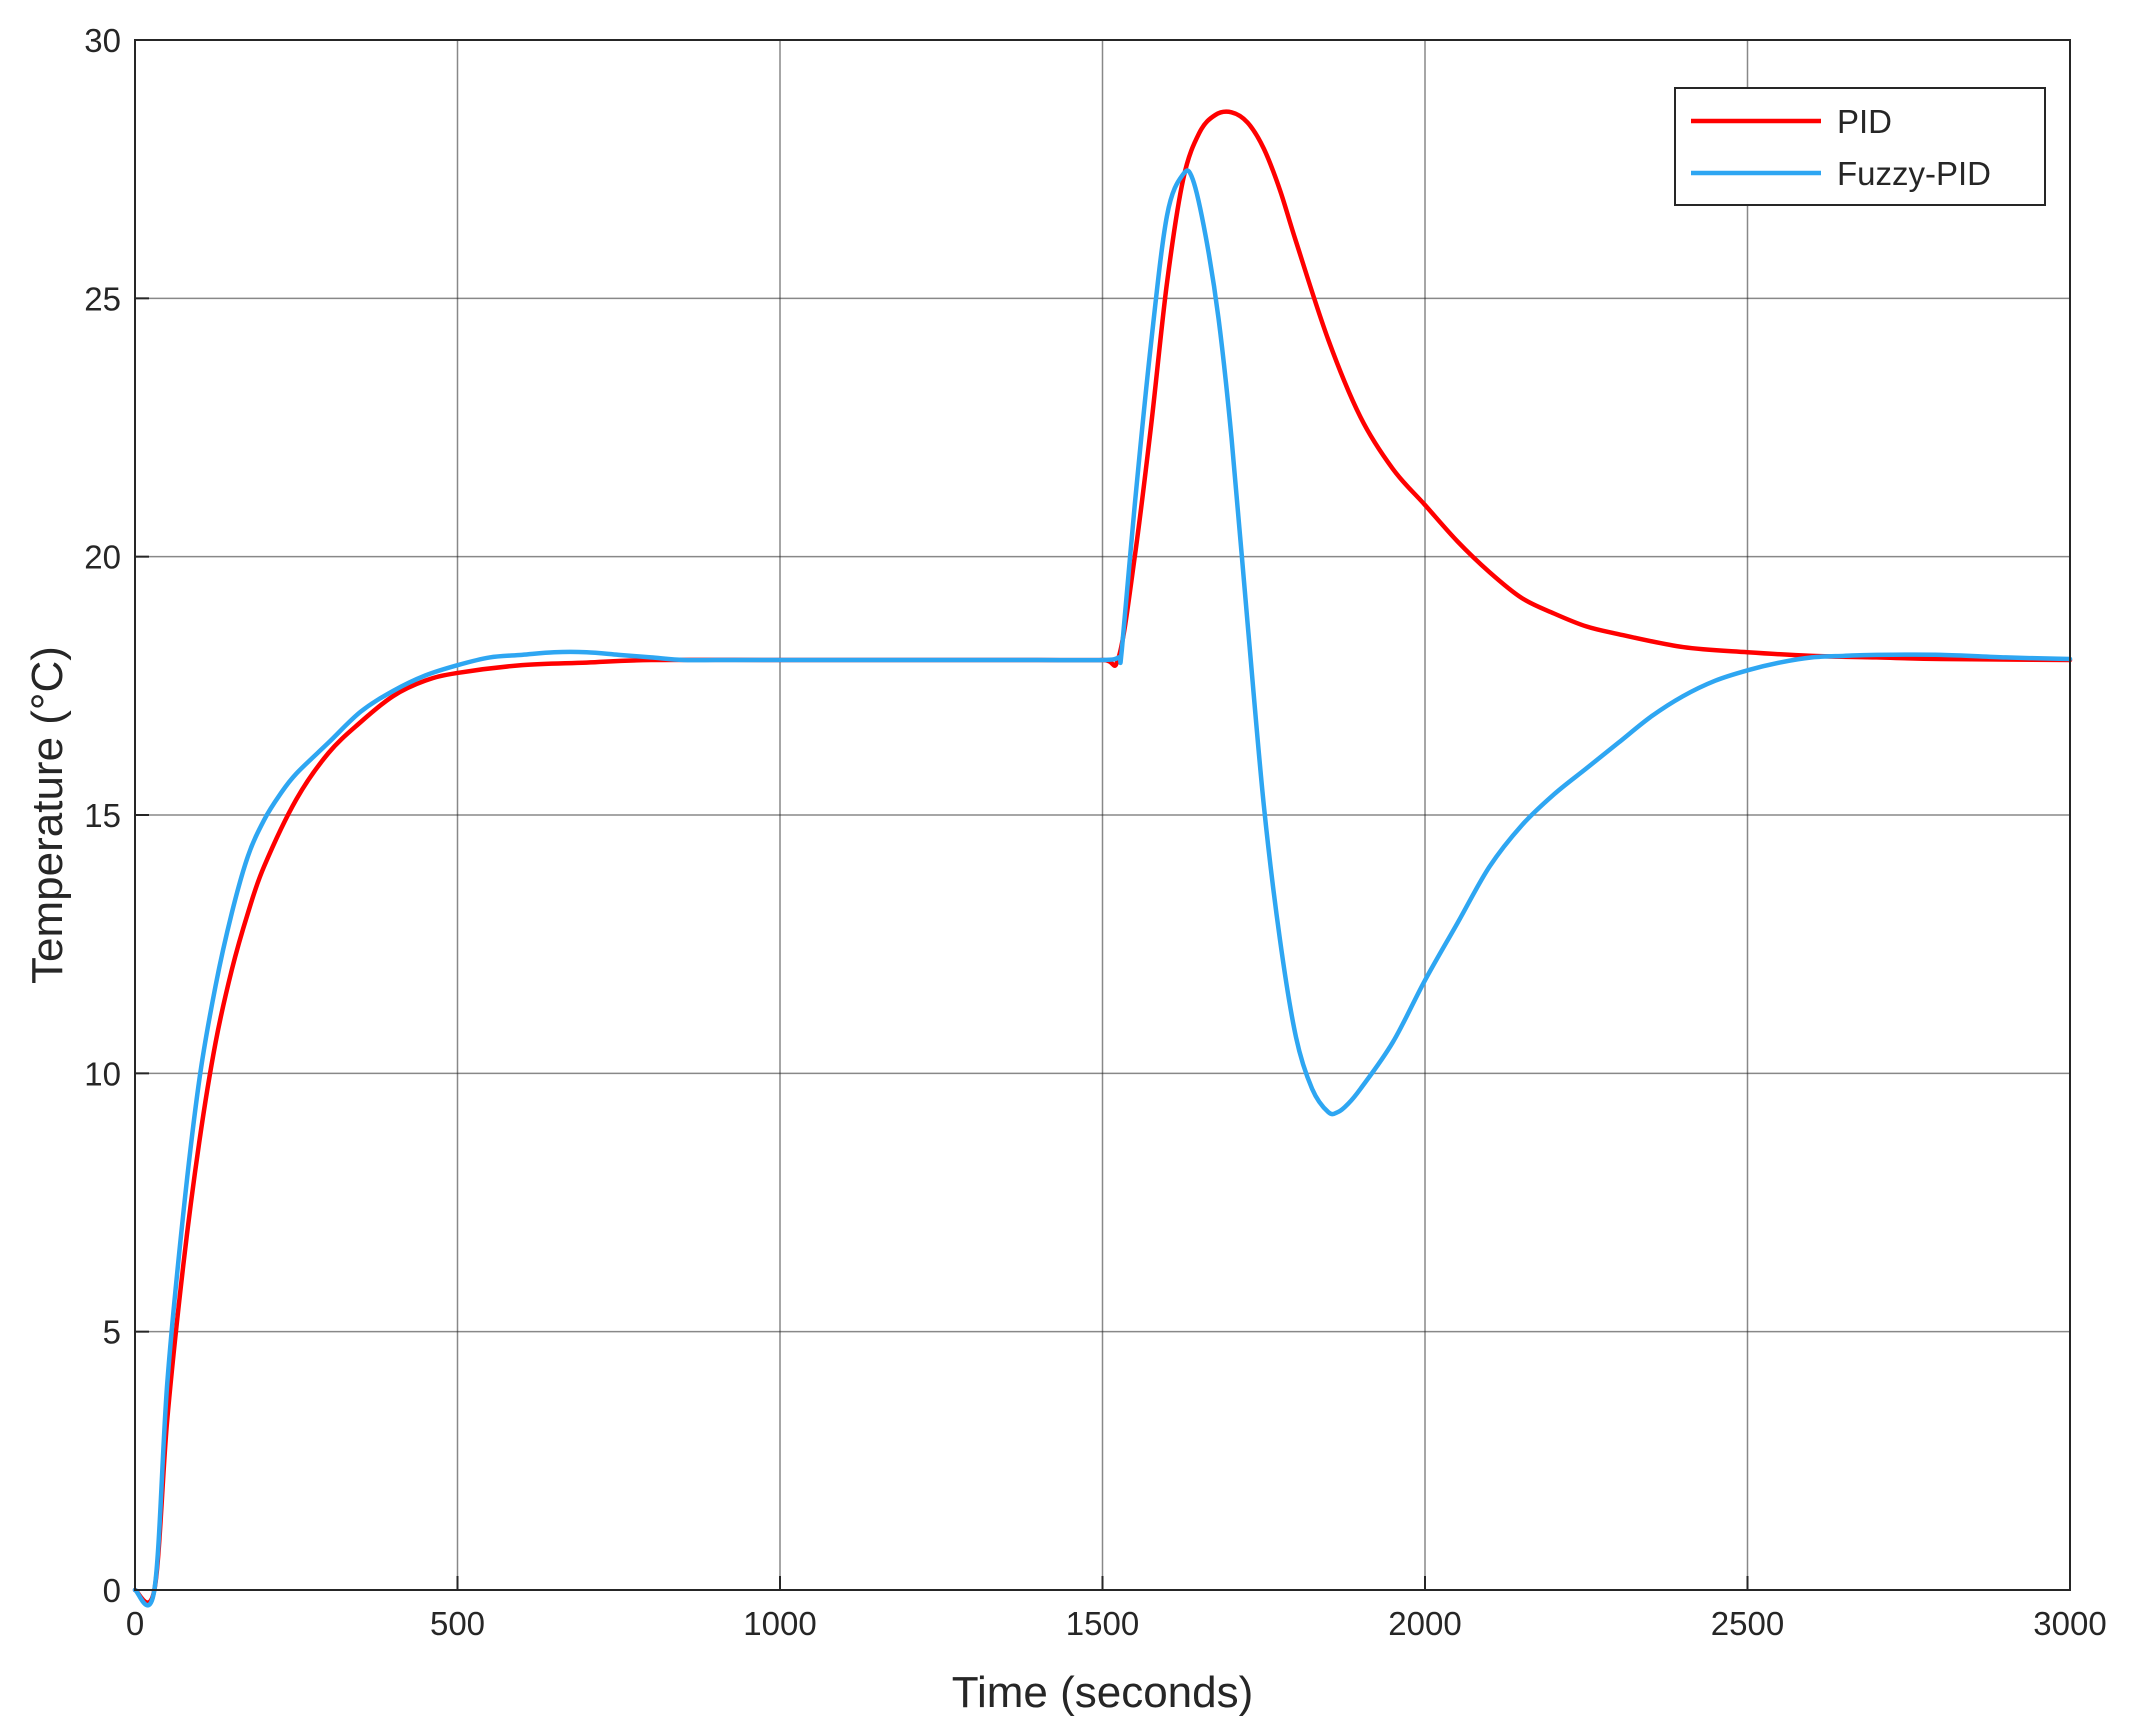 This screenshot has width=2139, height=1730. Describe the element at coordinates (779, 1623) in the screenshot. I see `x-tick-label: 1000` at that location.